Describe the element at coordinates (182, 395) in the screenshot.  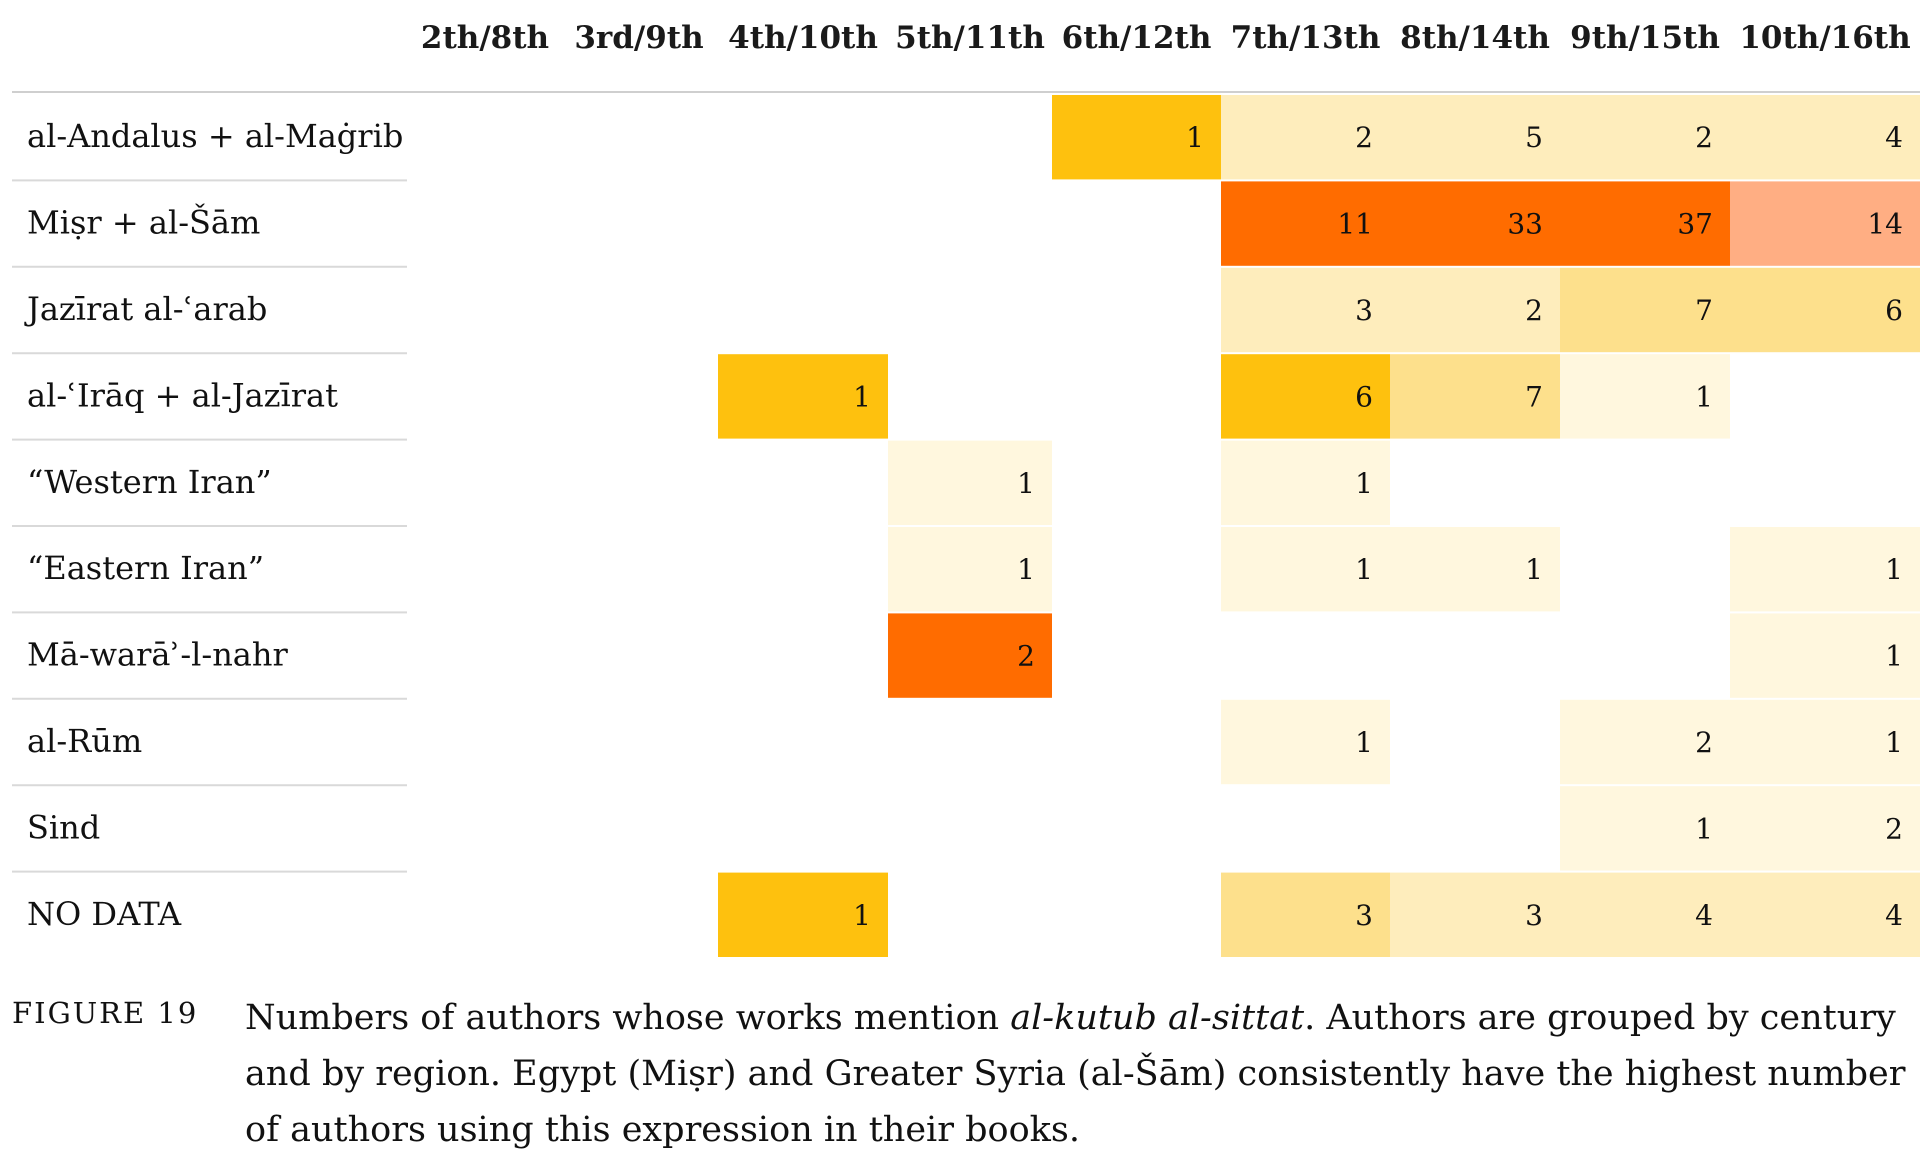
I see `row-label: al-ʿIrāq + al-Jazīrat` at that location.